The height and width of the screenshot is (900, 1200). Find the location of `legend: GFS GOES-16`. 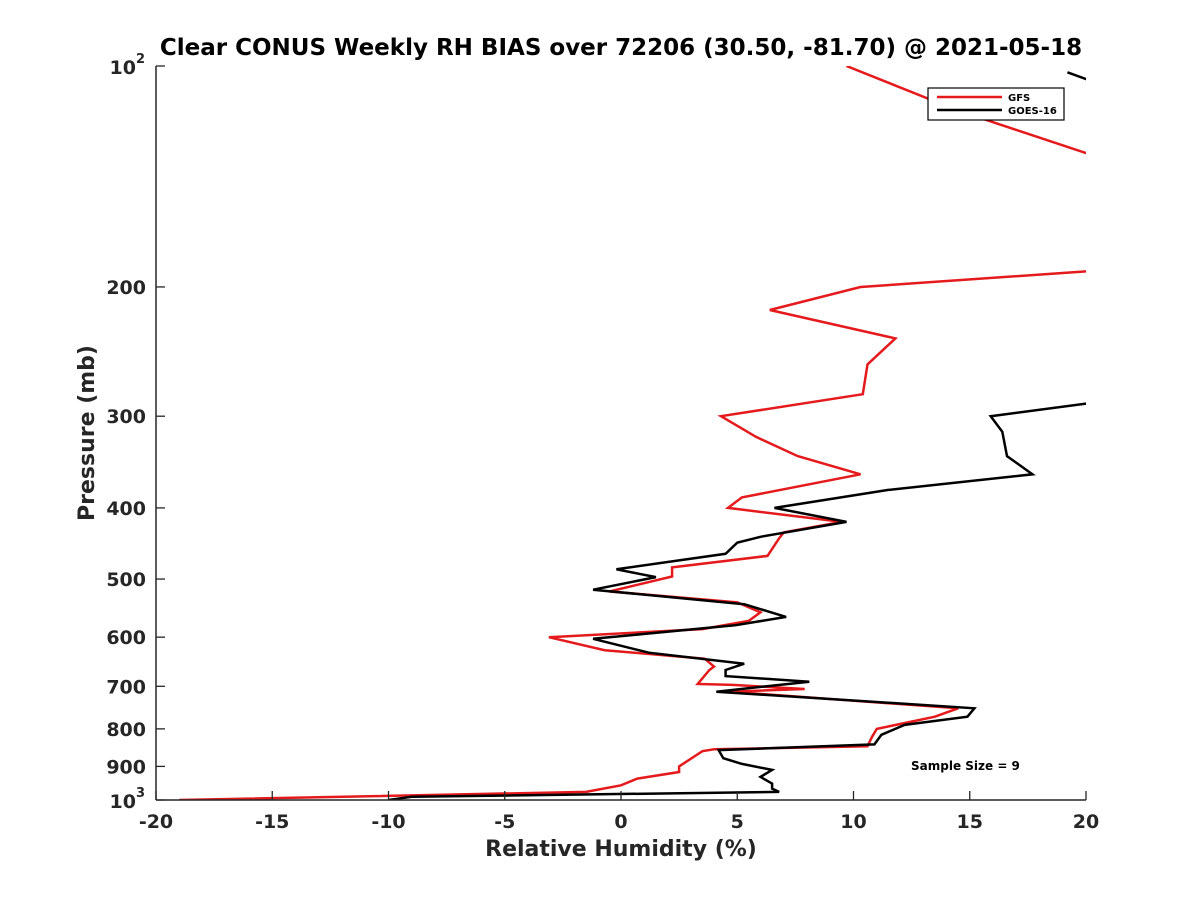

legend: GFS GOES-16 is located at coordinates (996, 104).